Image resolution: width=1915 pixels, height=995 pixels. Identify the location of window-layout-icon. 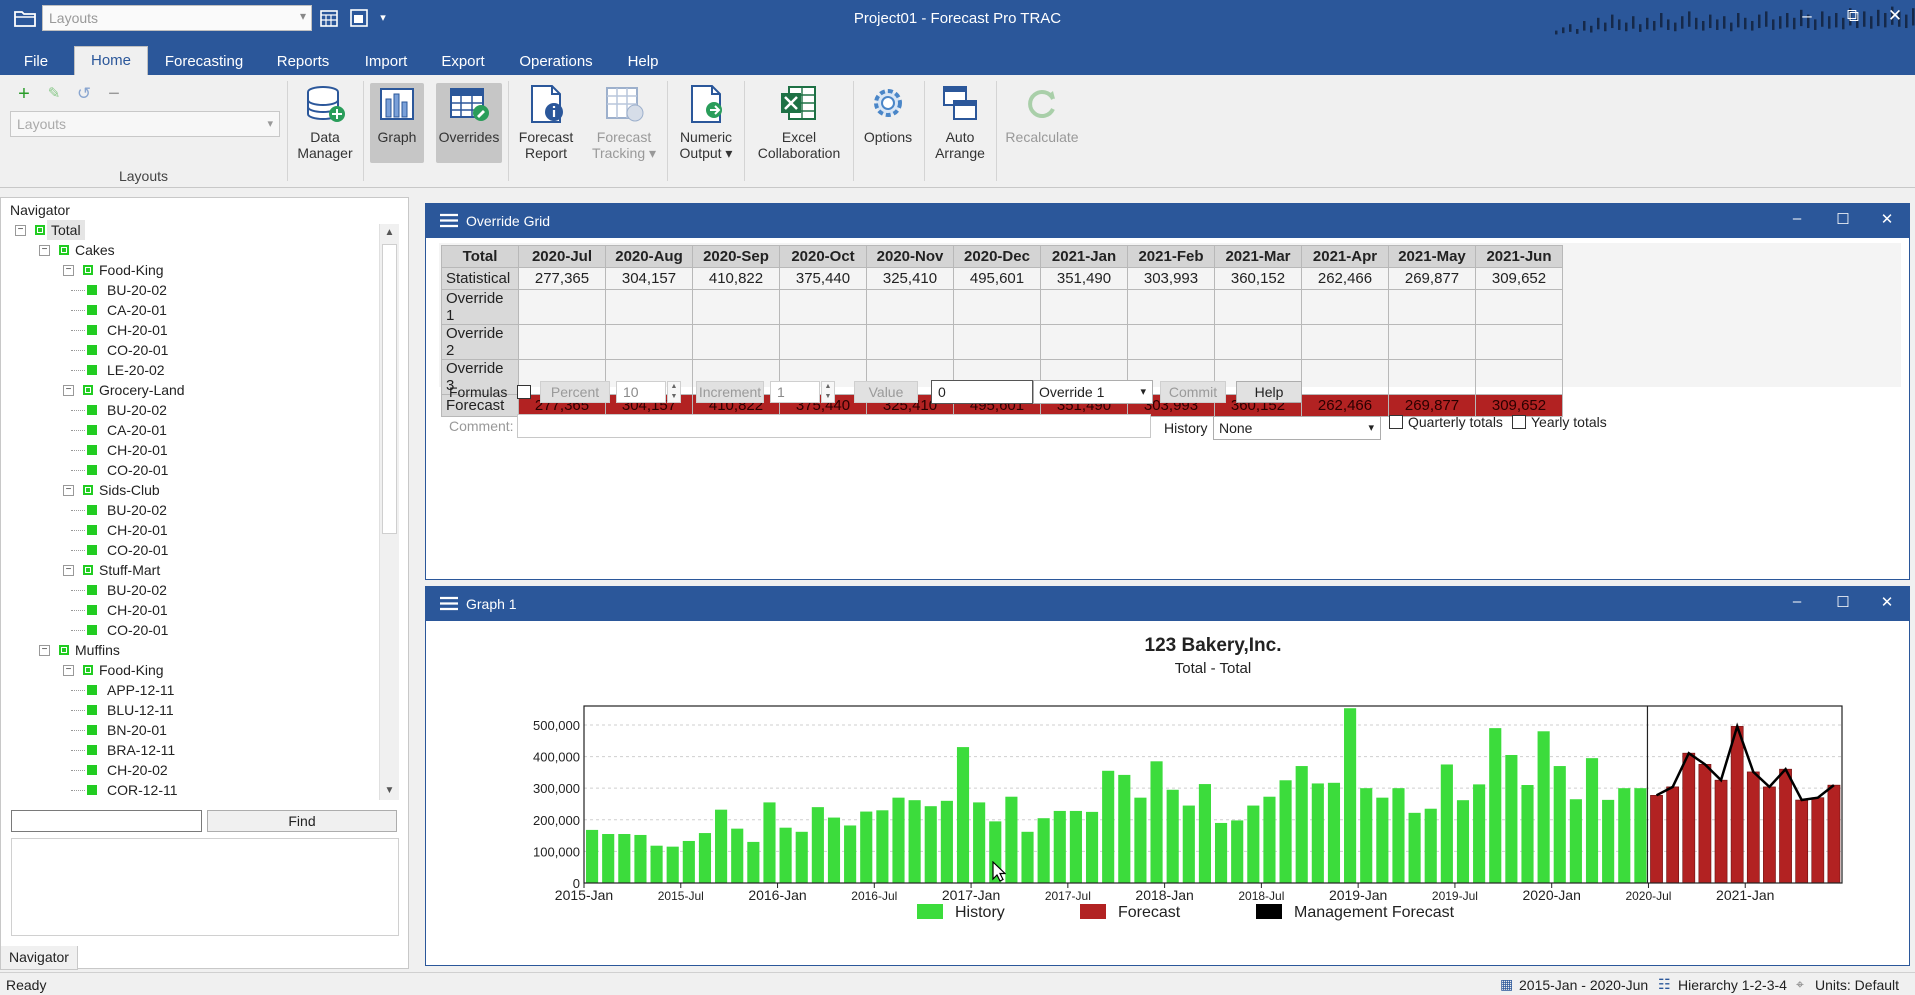
(359, 18).